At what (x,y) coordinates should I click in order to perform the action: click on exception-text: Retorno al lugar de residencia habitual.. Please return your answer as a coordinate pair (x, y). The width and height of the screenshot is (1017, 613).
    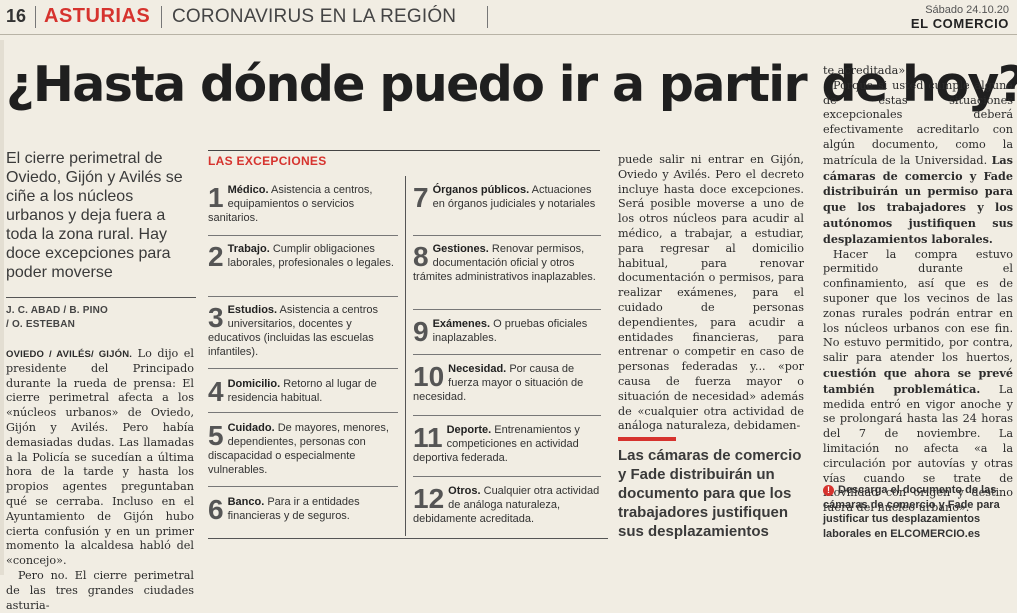
    Looking at the image, I should click on (302, 391).